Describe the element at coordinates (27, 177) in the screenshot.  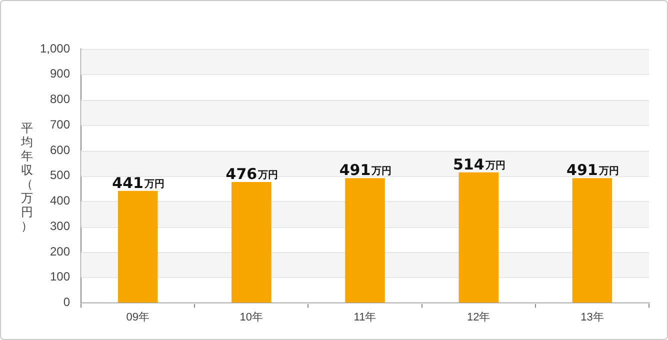
I see `y-axis-title: 平均年収（万円）` at that location.